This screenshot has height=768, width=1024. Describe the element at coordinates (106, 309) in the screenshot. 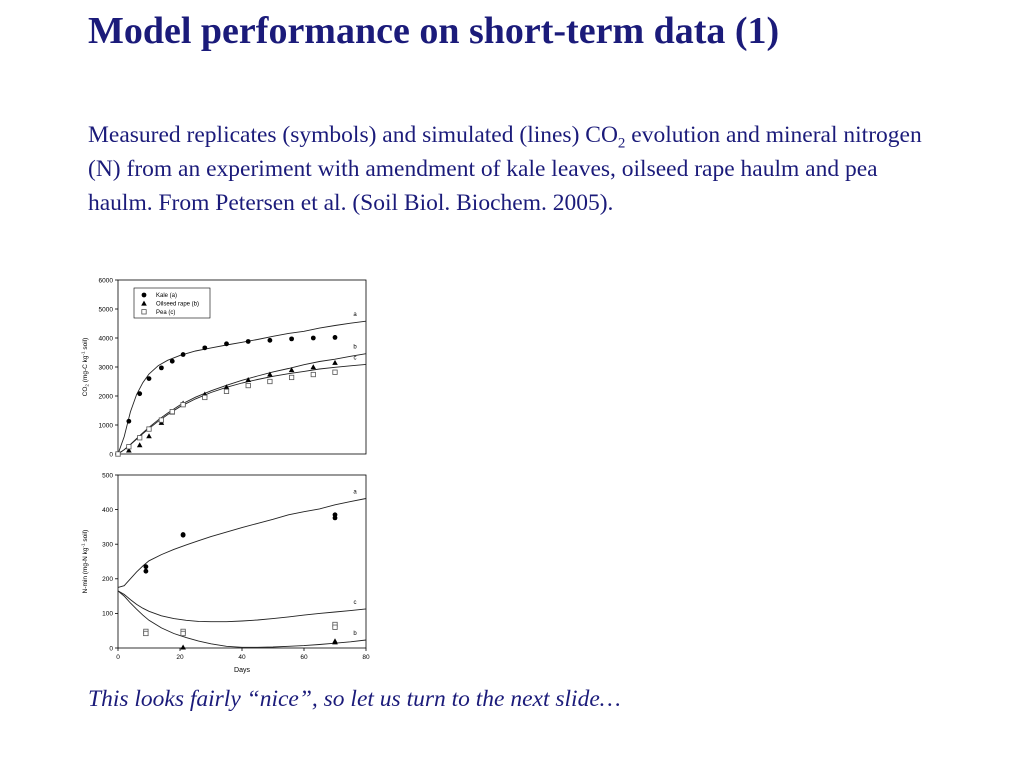

I see `y-tick-label: 5000` at that location.